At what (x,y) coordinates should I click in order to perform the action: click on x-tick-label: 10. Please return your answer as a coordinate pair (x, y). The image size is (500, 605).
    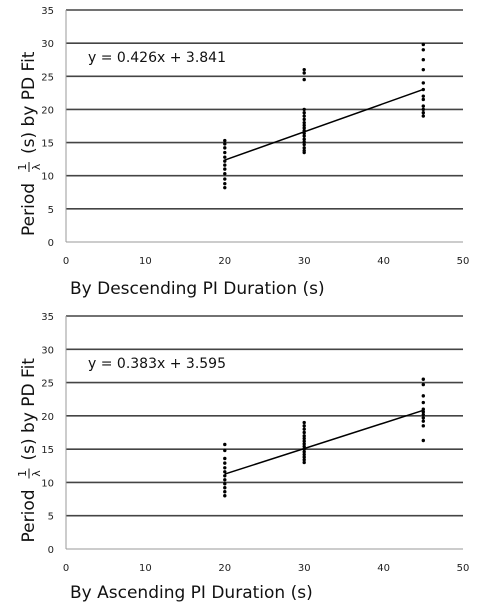
    Looking at the image, I should click on (145, 568).